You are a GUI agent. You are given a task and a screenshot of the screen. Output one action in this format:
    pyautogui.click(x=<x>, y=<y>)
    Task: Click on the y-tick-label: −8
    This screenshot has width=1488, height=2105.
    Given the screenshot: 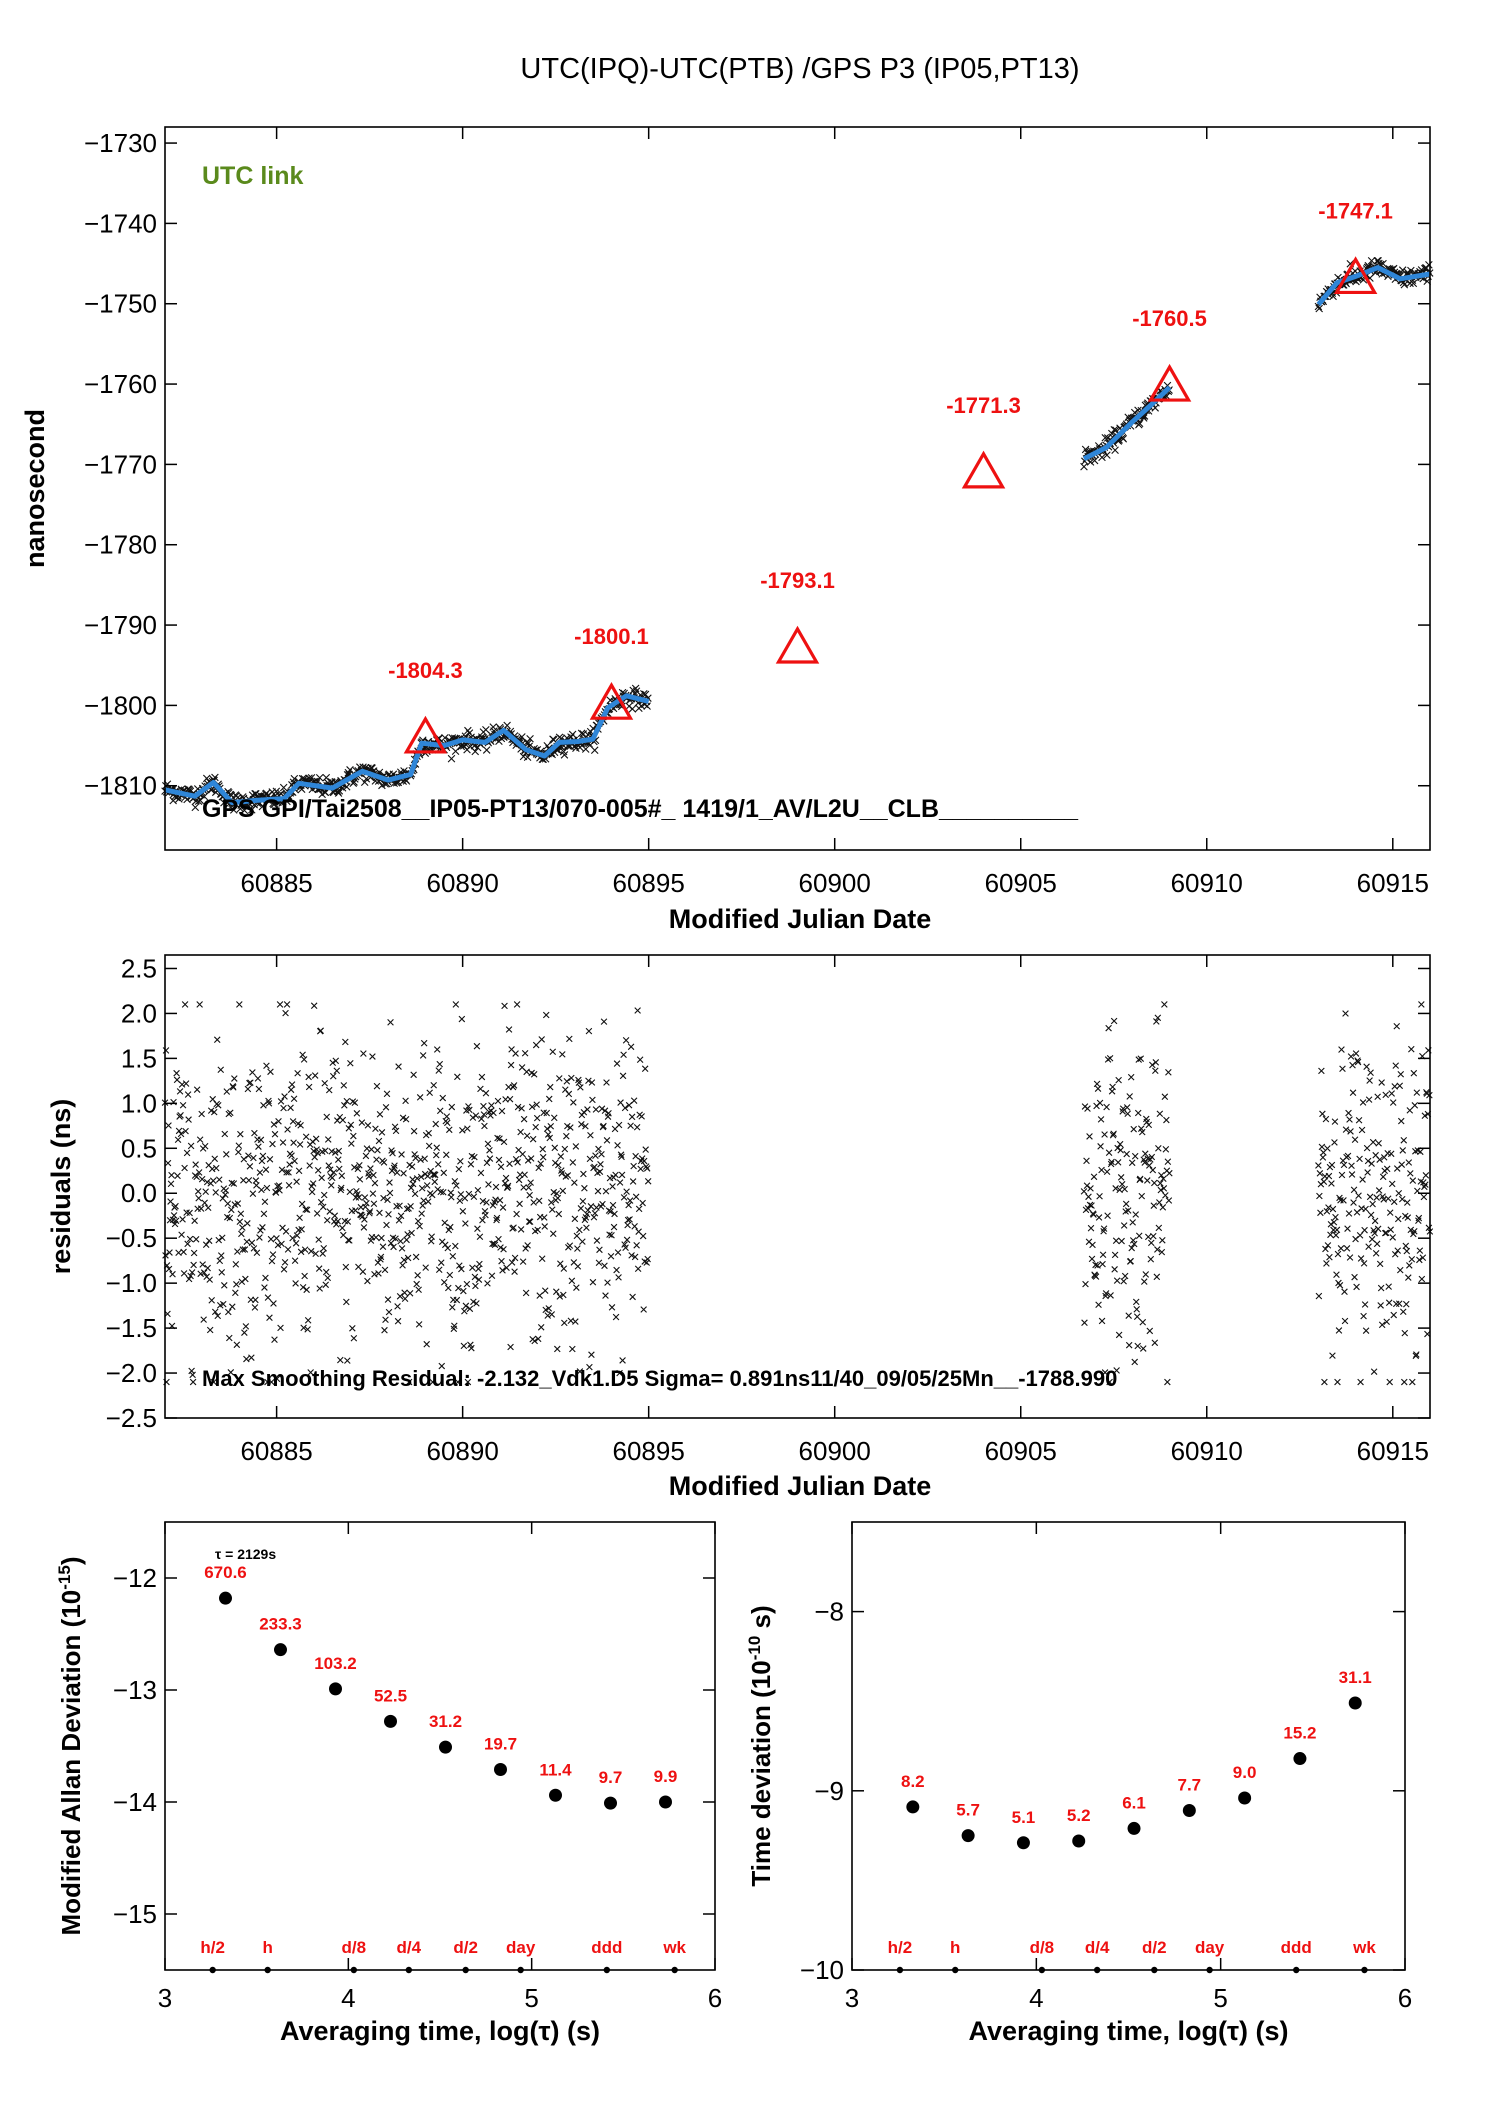 What is the action you would take?
    pyautogui.click(x=829, y=1612)
    